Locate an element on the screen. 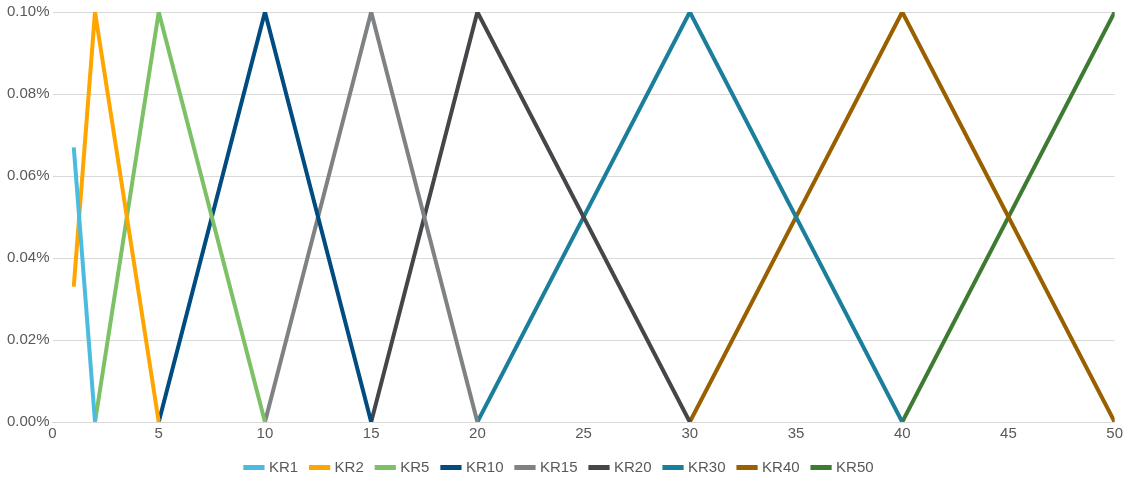 Image resolution: width=1126 pixels, height=485 pixels. y-tick-label: 0.08% is located at coordinates (28, 93).